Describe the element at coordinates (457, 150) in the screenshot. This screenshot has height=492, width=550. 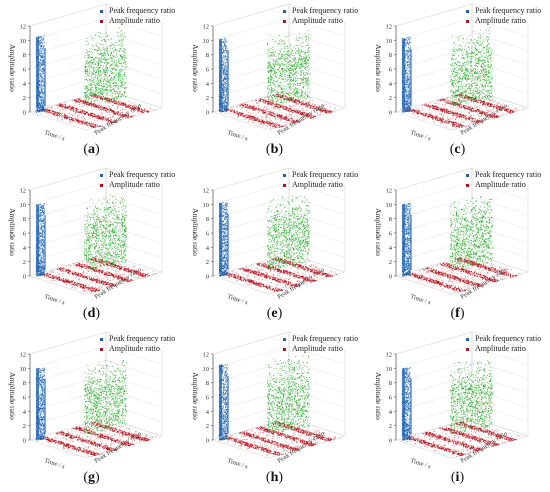
I see `panel-label: (c)` at that location.